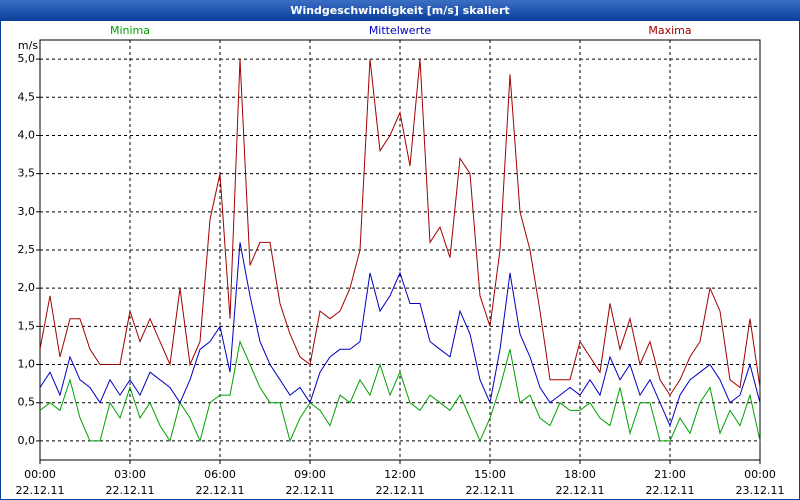  What do you see at coordinates (310, 474) in the screenshot?
I see `x-tick-time: 09:00` at bounding box center [310, 474].